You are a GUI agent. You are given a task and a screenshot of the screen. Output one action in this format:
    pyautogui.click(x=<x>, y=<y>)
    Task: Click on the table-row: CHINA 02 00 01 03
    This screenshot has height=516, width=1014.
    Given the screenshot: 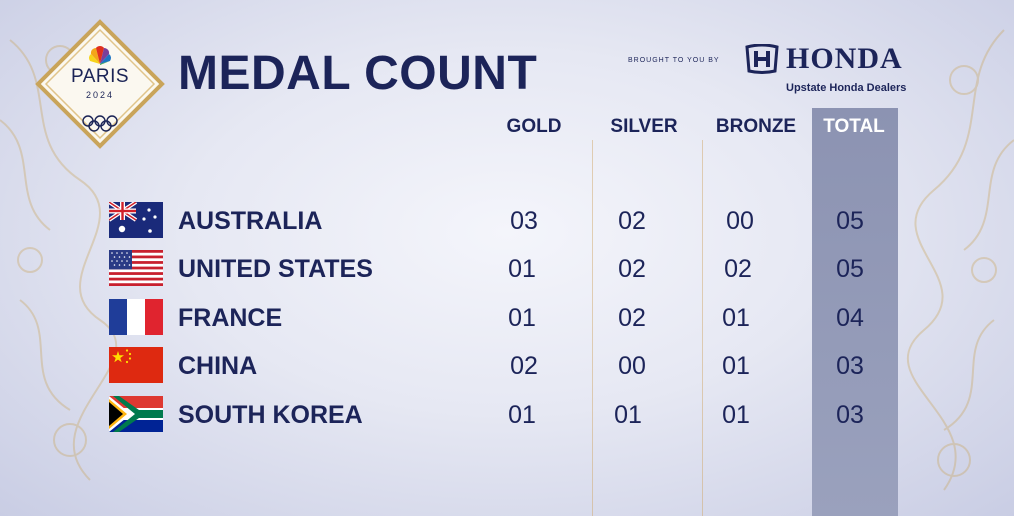 What is the action you would take?
    pyautogui.click(x=507, y=367)
    